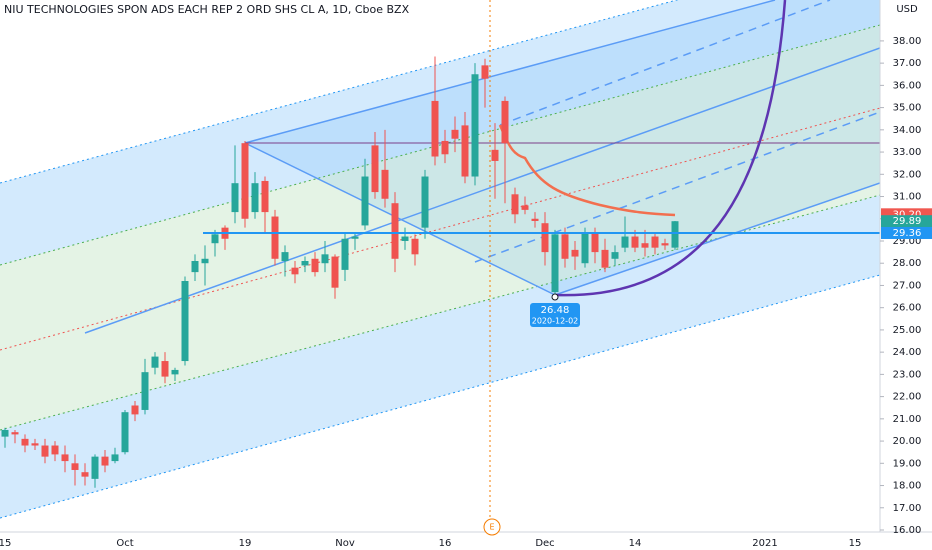 The image size is (932, 550). What do you see at coordinates (907, 197) in the screenshot?
I see `y-tick-label: 31.00` at bounding box center [907, 197].